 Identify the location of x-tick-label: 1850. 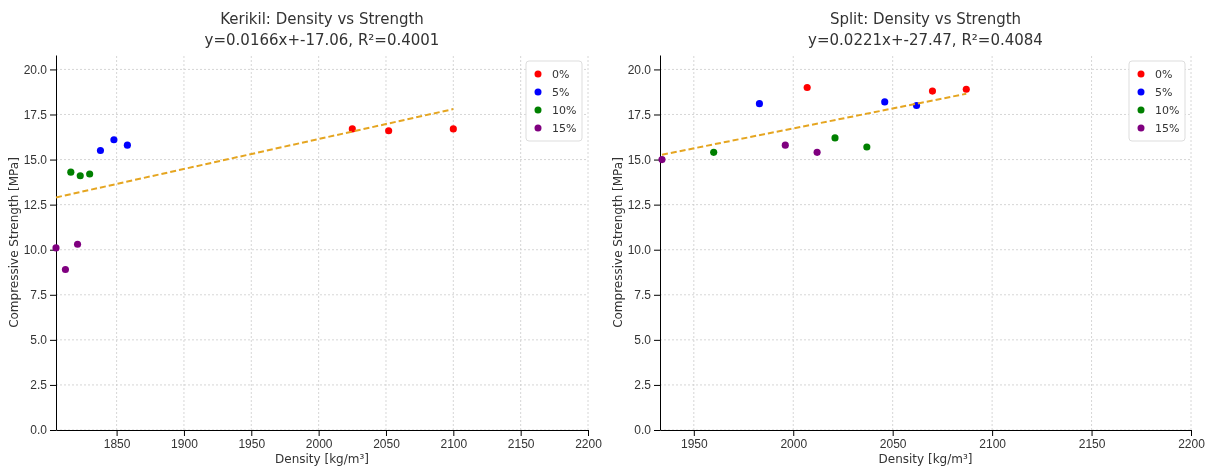
(117, 443).